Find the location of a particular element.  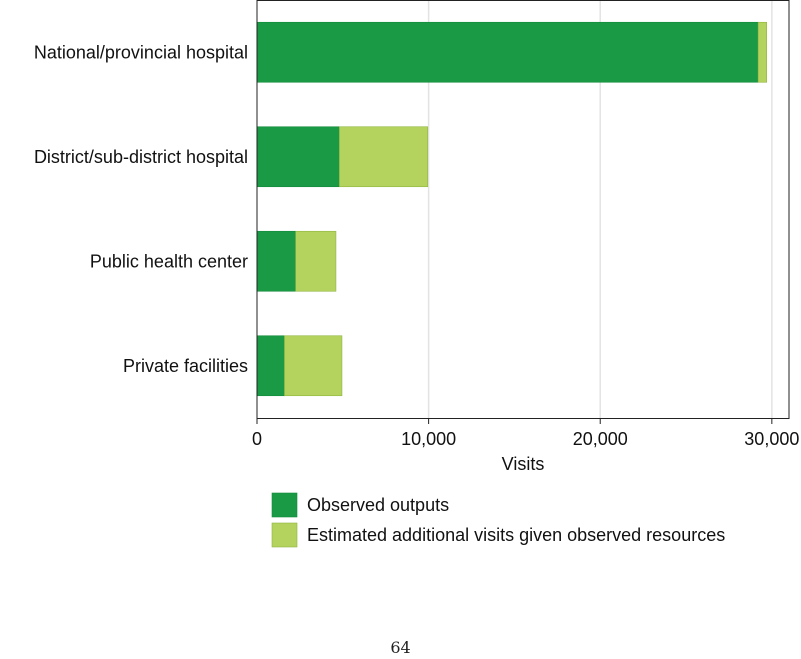

tick-label: 20,000 is located at coordinates (600, 439).